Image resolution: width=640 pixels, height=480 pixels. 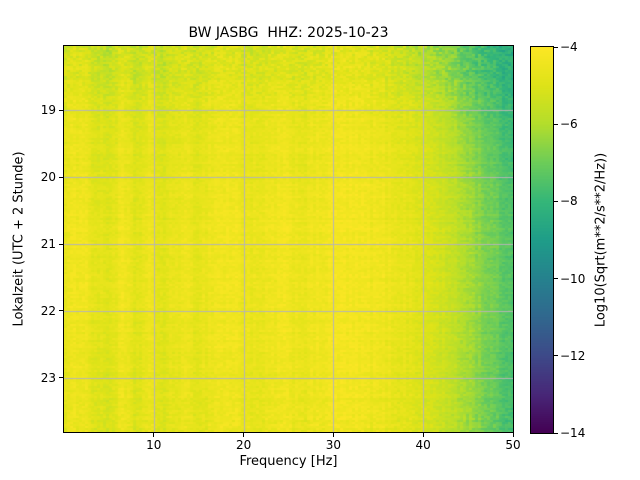 What do you see at coordinates (154, 445) in the screenshot?
I see `x-tick-label: 10` at bounding box center [154, 445].